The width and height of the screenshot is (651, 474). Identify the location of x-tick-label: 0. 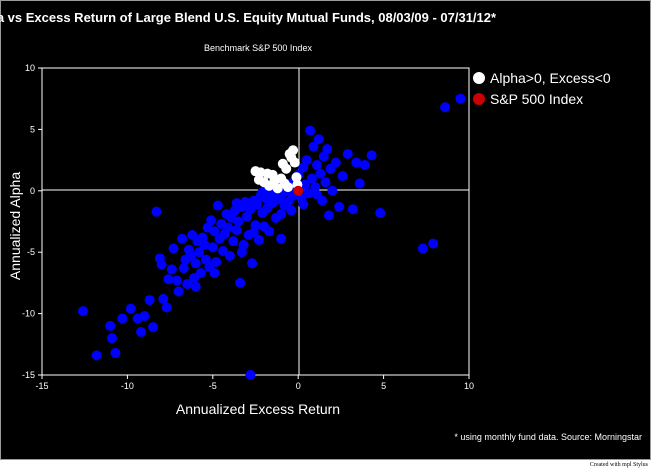
(298, 386).